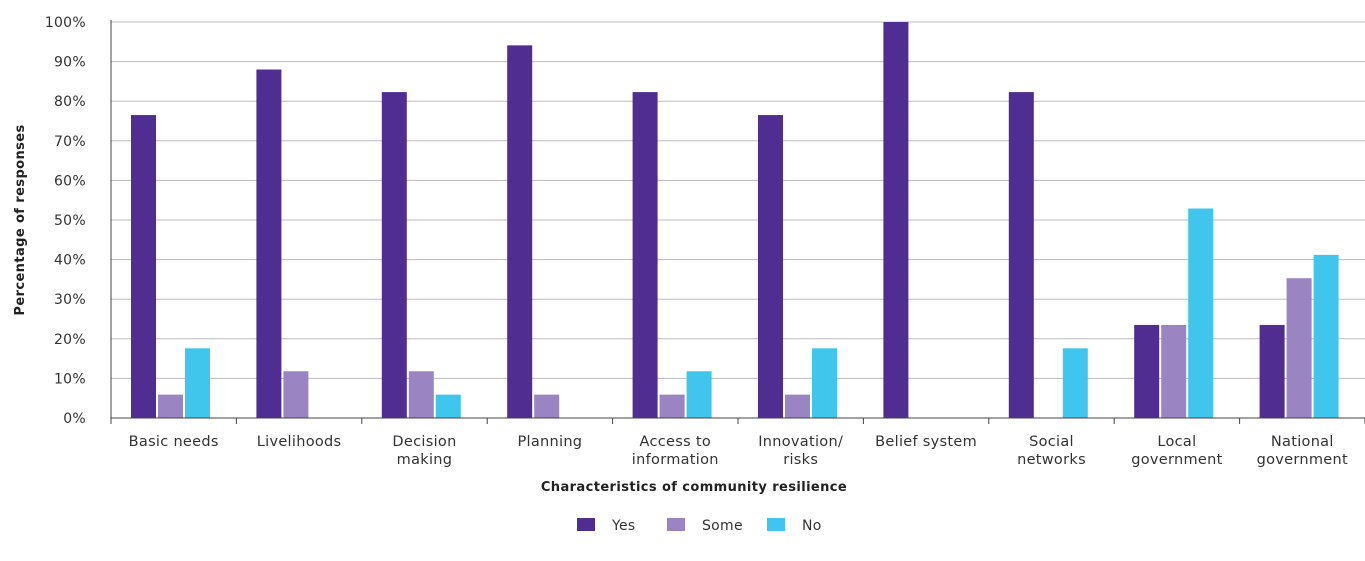 Image resolution: width=1365 pixels, height=561 pixels. I want to click on y-axis-title: Percentage of responses, so click(20, 219).